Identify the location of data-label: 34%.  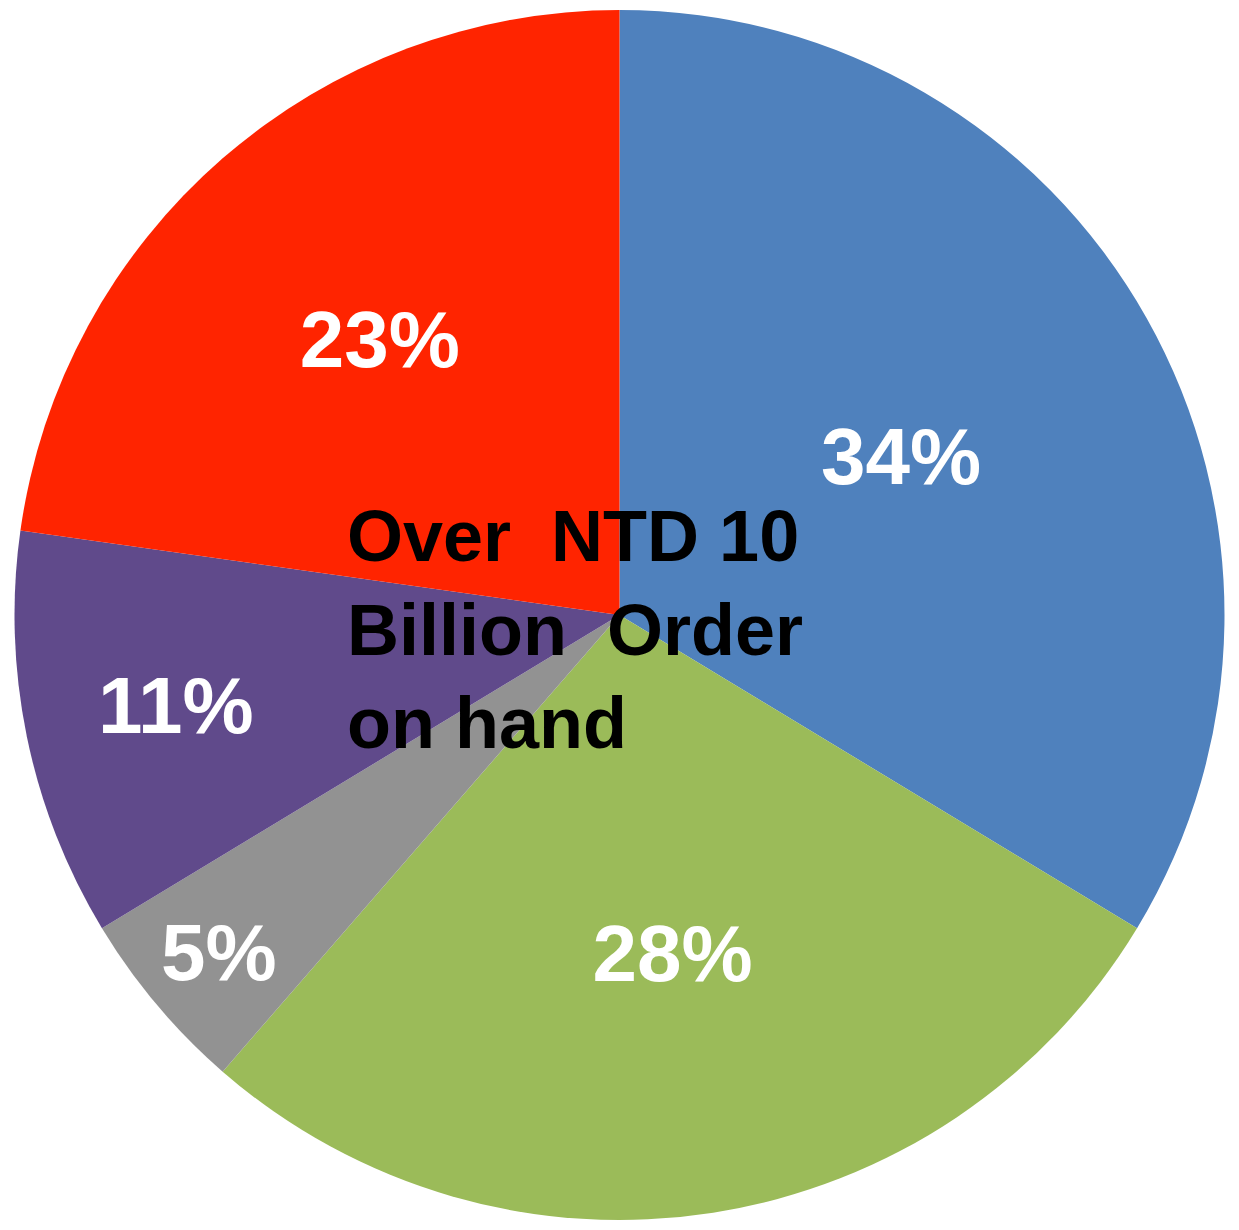
(901, 456).